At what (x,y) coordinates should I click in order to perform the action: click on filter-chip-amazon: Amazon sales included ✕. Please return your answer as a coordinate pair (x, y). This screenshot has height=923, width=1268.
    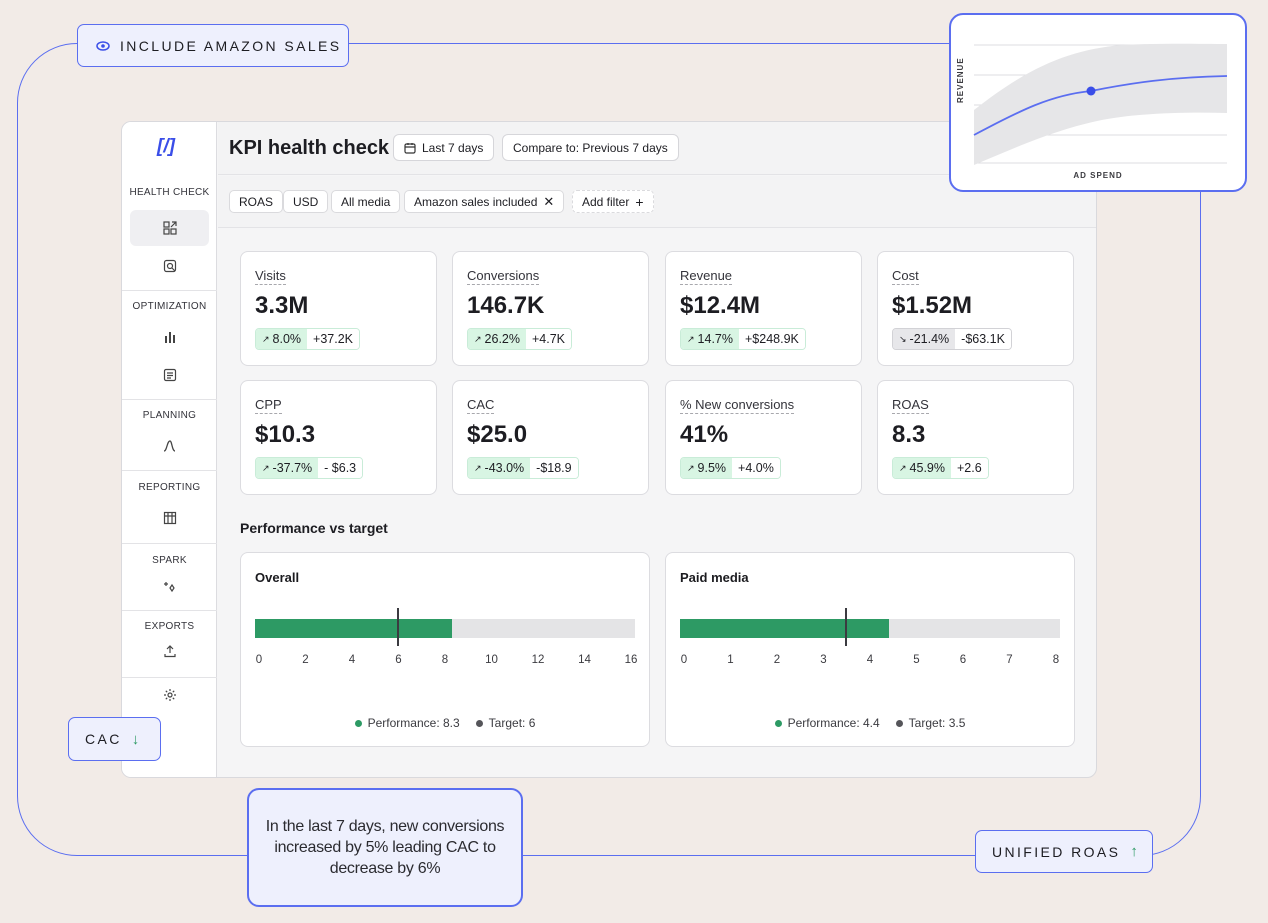
    Looking at the image, I should click on (484, 201).